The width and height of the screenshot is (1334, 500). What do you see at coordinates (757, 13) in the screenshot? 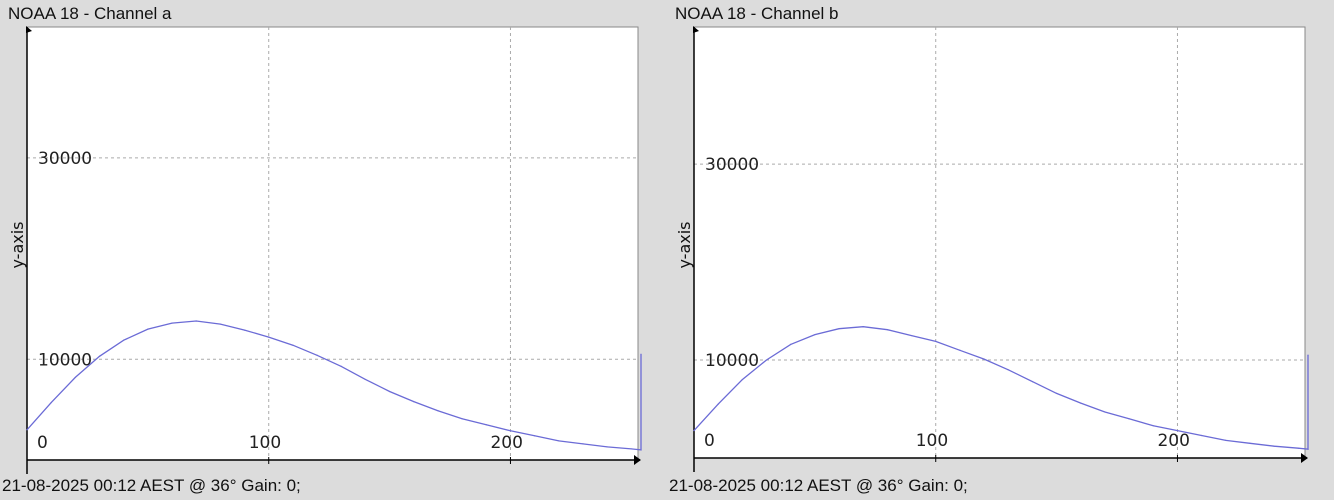
I see `chart-title: NOAA 18 - Channel b` at bounding box center [757, 13].